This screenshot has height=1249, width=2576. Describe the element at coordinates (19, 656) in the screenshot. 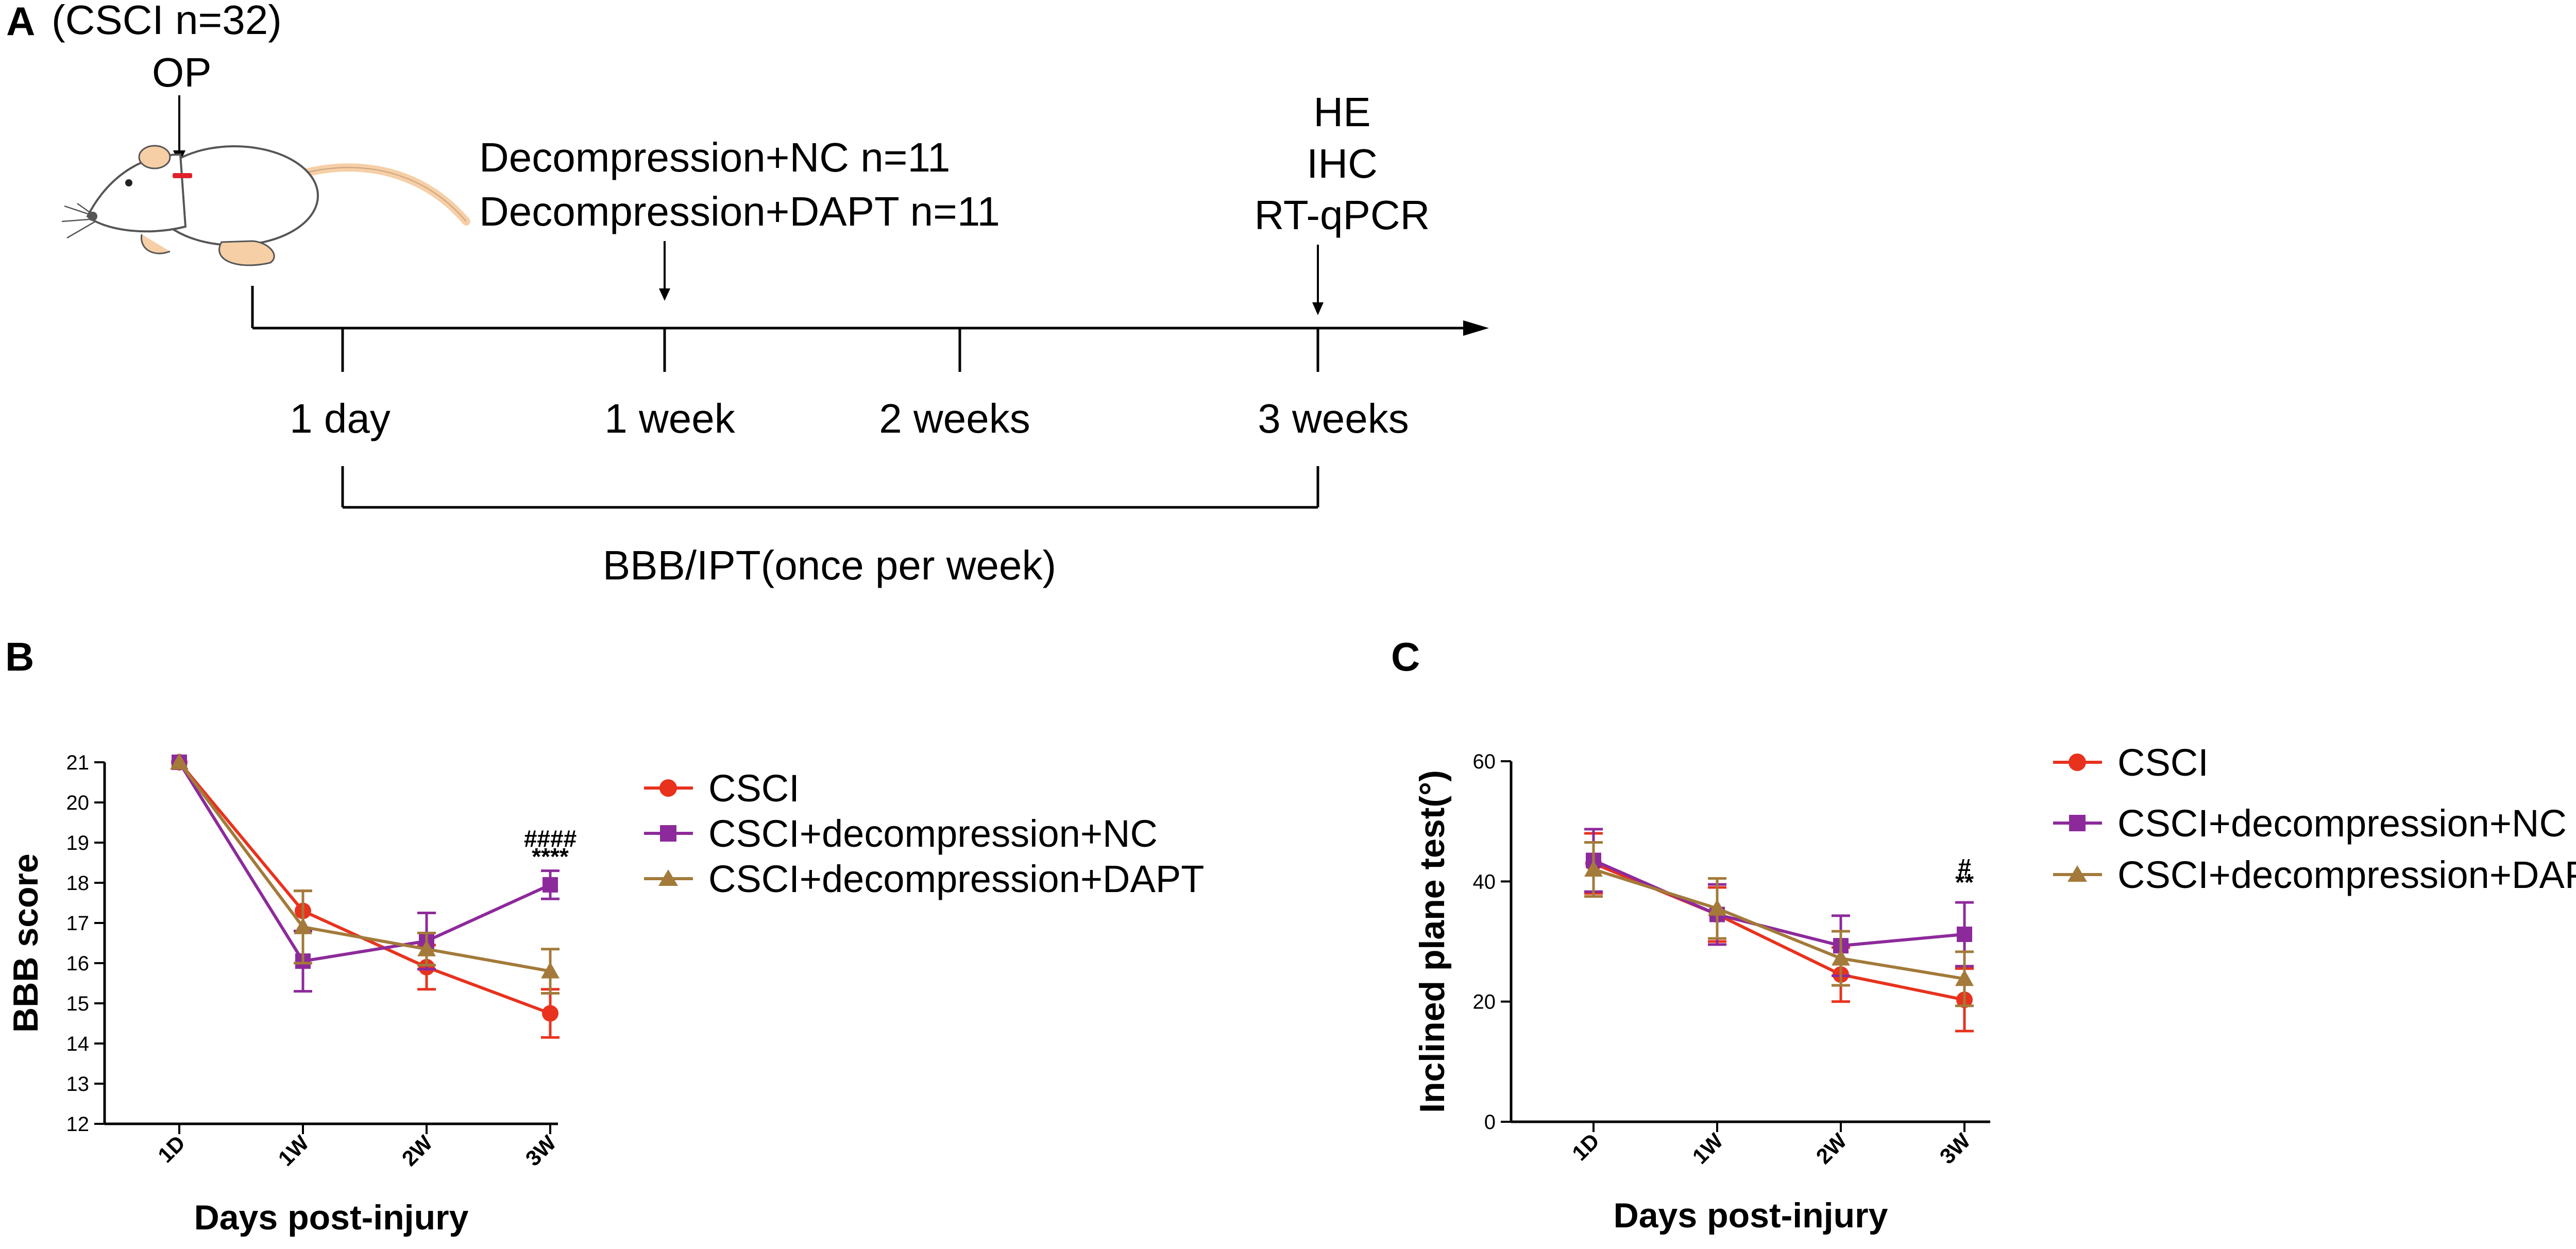

I see `panel-label-b: B` at that location.